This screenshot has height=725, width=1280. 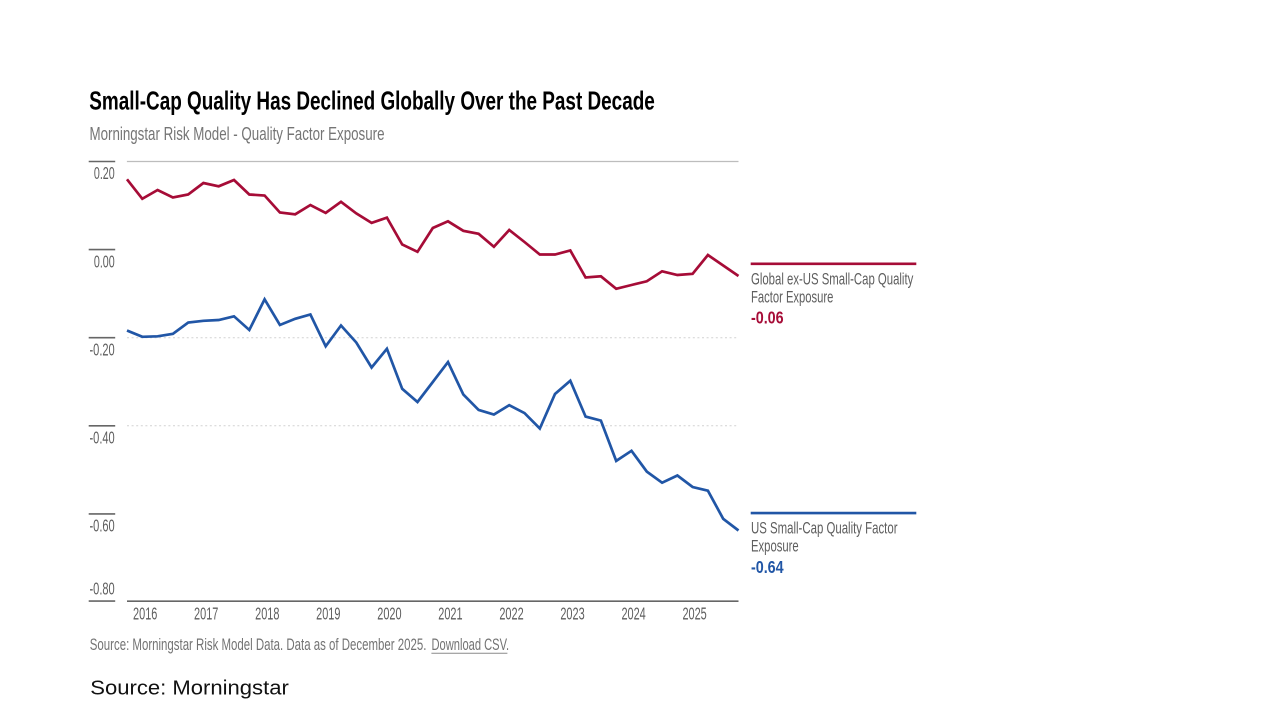 I want to click on svg-text: Global ex-US Small-Cap Quality, so click(x=832, y=278).